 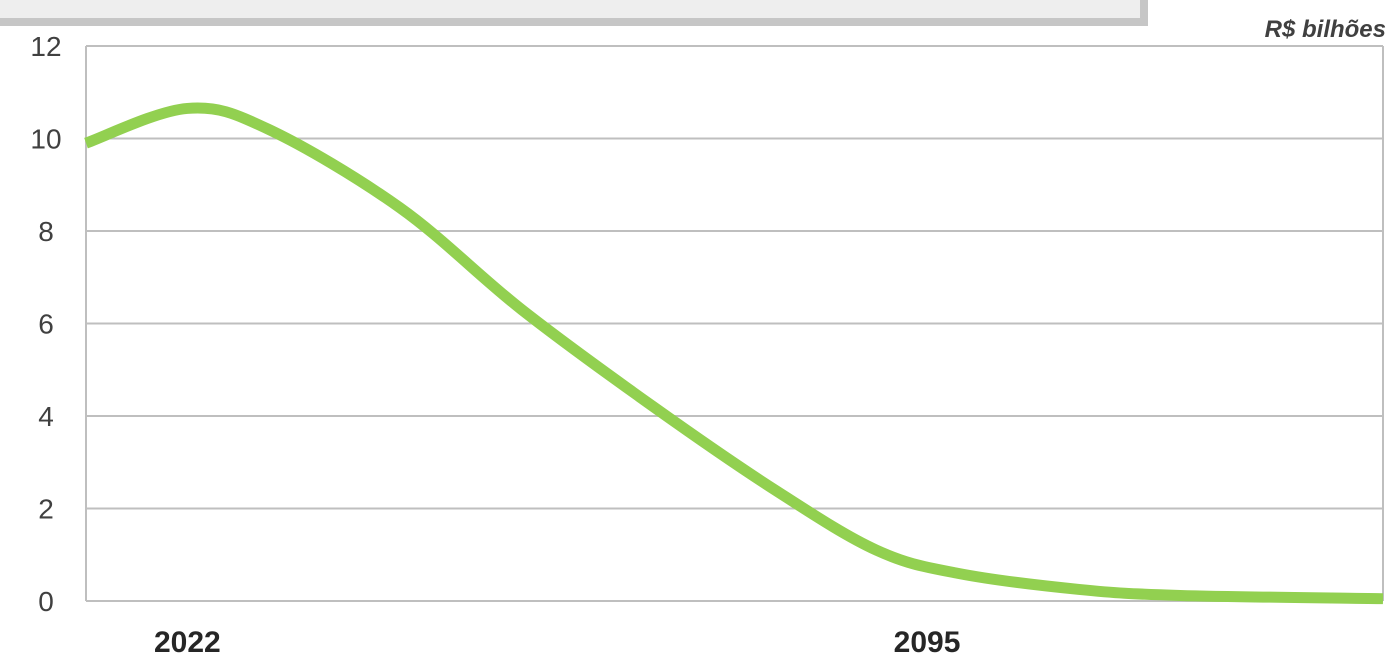 What do you see at coordinates (46, 601) in the screenshot?
I see `y-tick-label-0: 0` at bounding box center [46, 601].